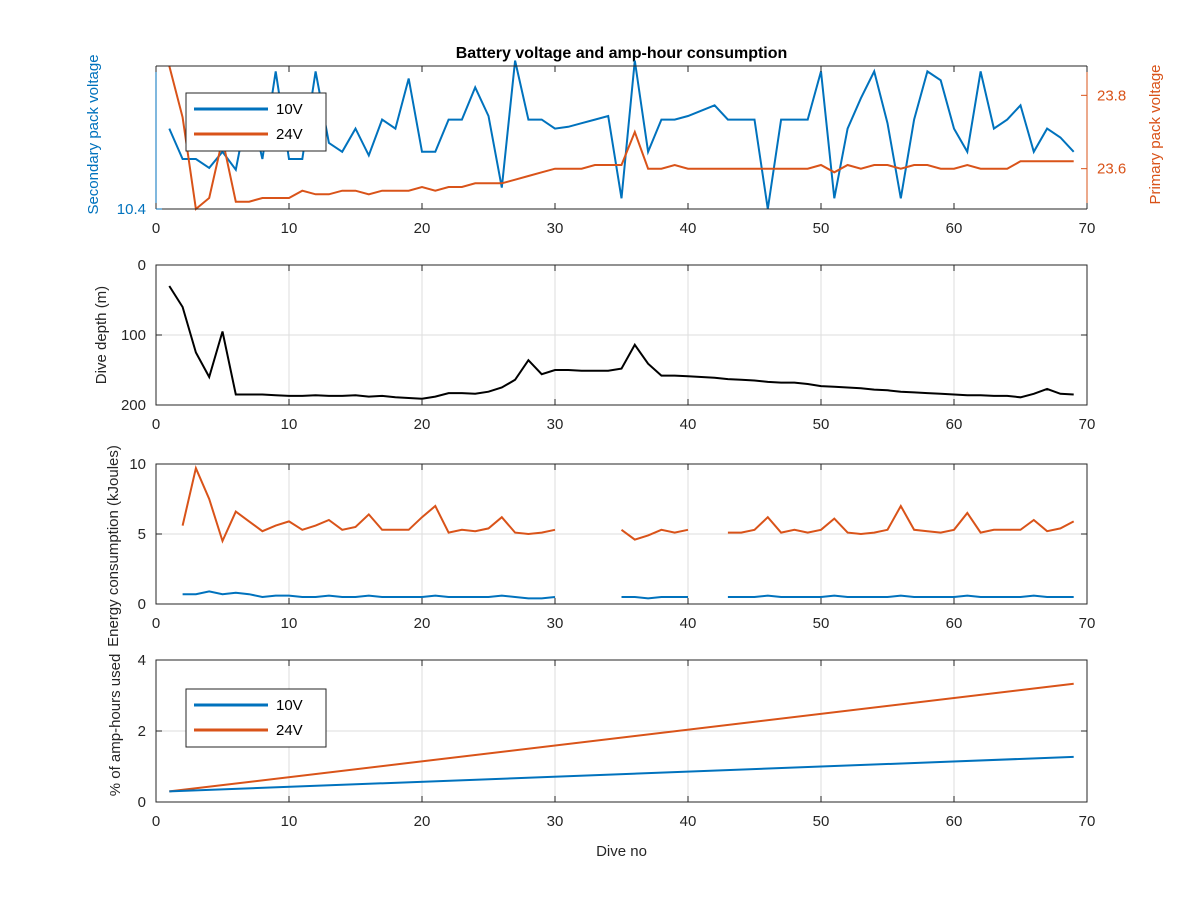 The height and width of the screenshot is (900, 1200). I want to click on left-y-tick-label: 10.4, so click(131, 209).